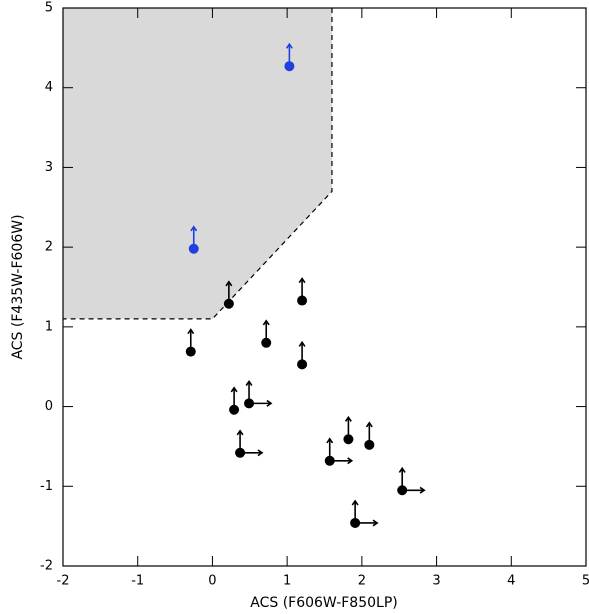  What do you see at coordinates (49, 8) in the screenshot?
I see `y-tick-label: 5` at bounding box center [49, 8].